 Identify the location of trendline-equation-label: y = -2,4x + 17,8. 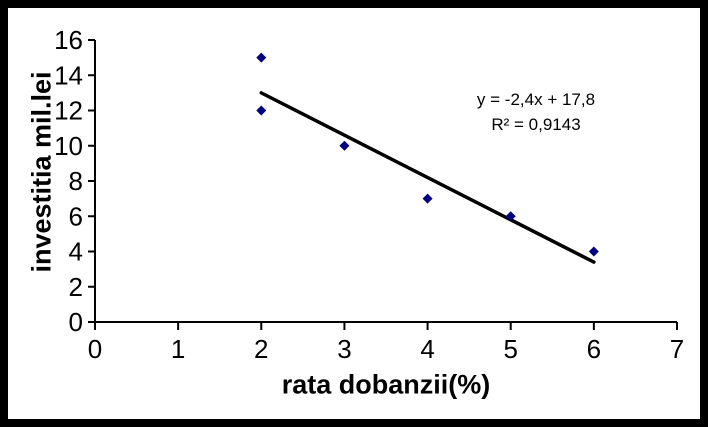
(536, 99).